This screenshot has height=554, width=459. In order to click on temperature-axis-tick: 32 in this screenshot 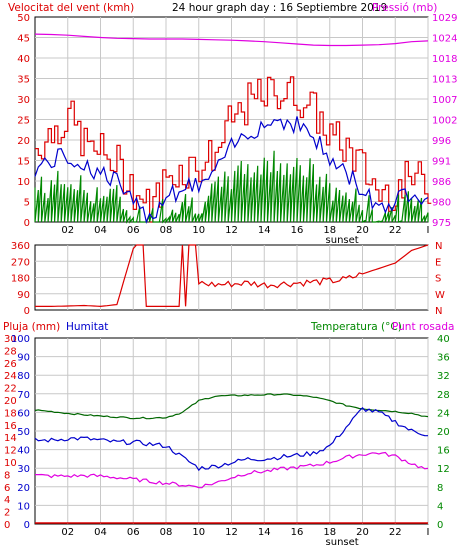, I will do `click(443, 376)`.